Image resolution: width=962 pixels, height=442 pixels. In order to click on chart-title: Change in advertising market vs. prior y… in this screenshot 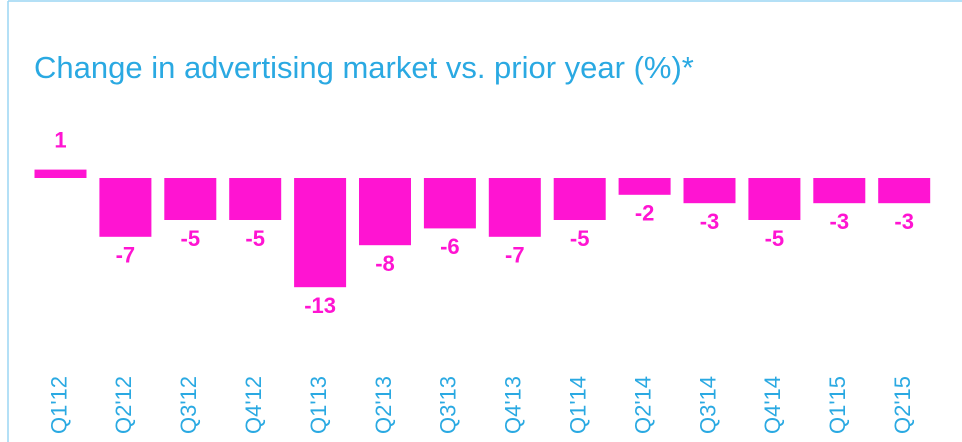, I will do `click(364, 67)`.